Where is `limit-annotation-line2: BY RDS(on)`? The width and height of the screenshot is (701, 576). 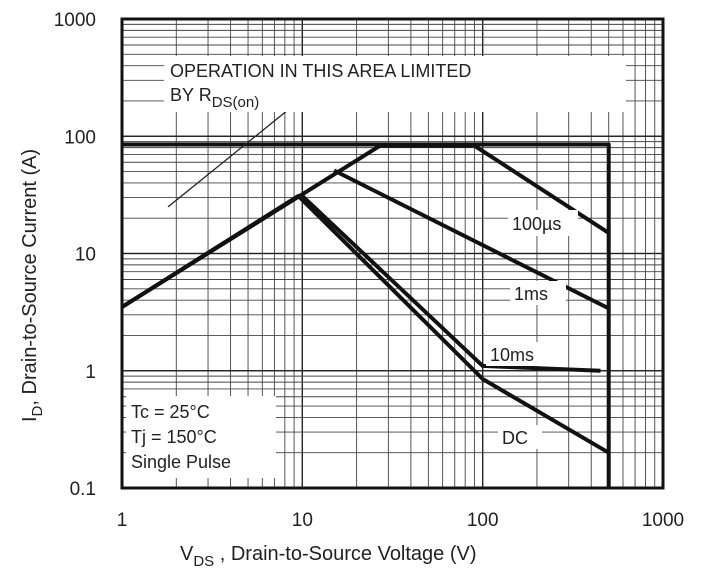 limit-annotation-line2: BY RDS(on) is located at coordinates (214, 98).